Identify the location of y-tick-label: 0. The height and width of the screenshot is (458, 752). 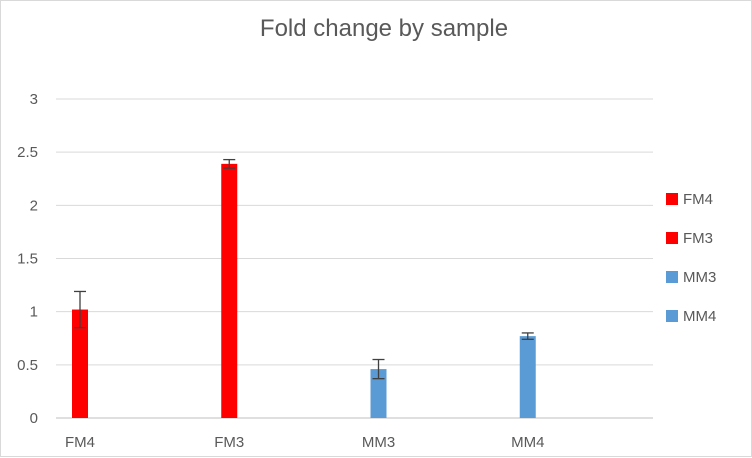
(34, 418).